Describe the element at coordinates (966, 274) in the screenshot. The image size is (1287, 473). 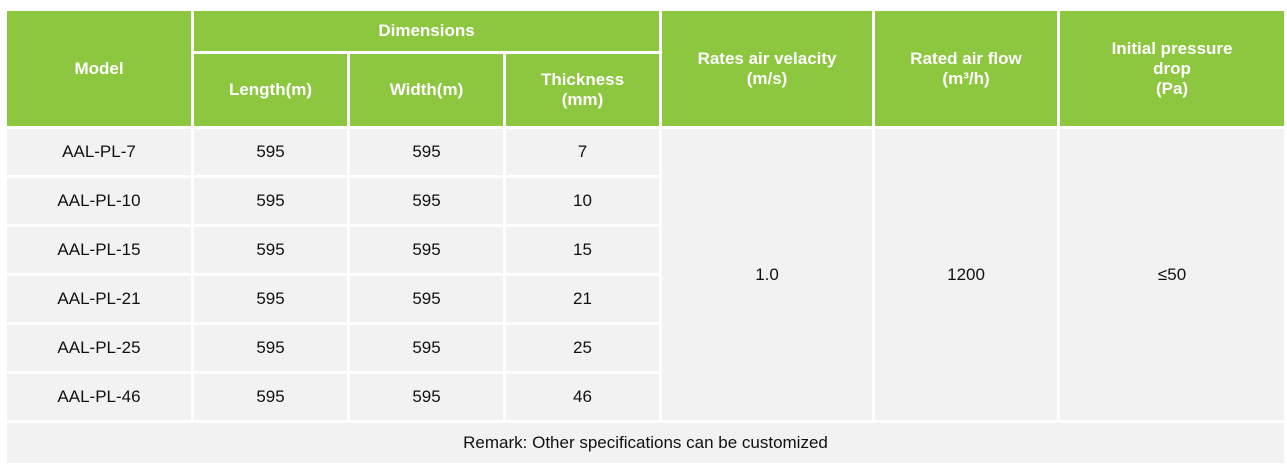
I see `cell-air-flow: 1200` at that location.